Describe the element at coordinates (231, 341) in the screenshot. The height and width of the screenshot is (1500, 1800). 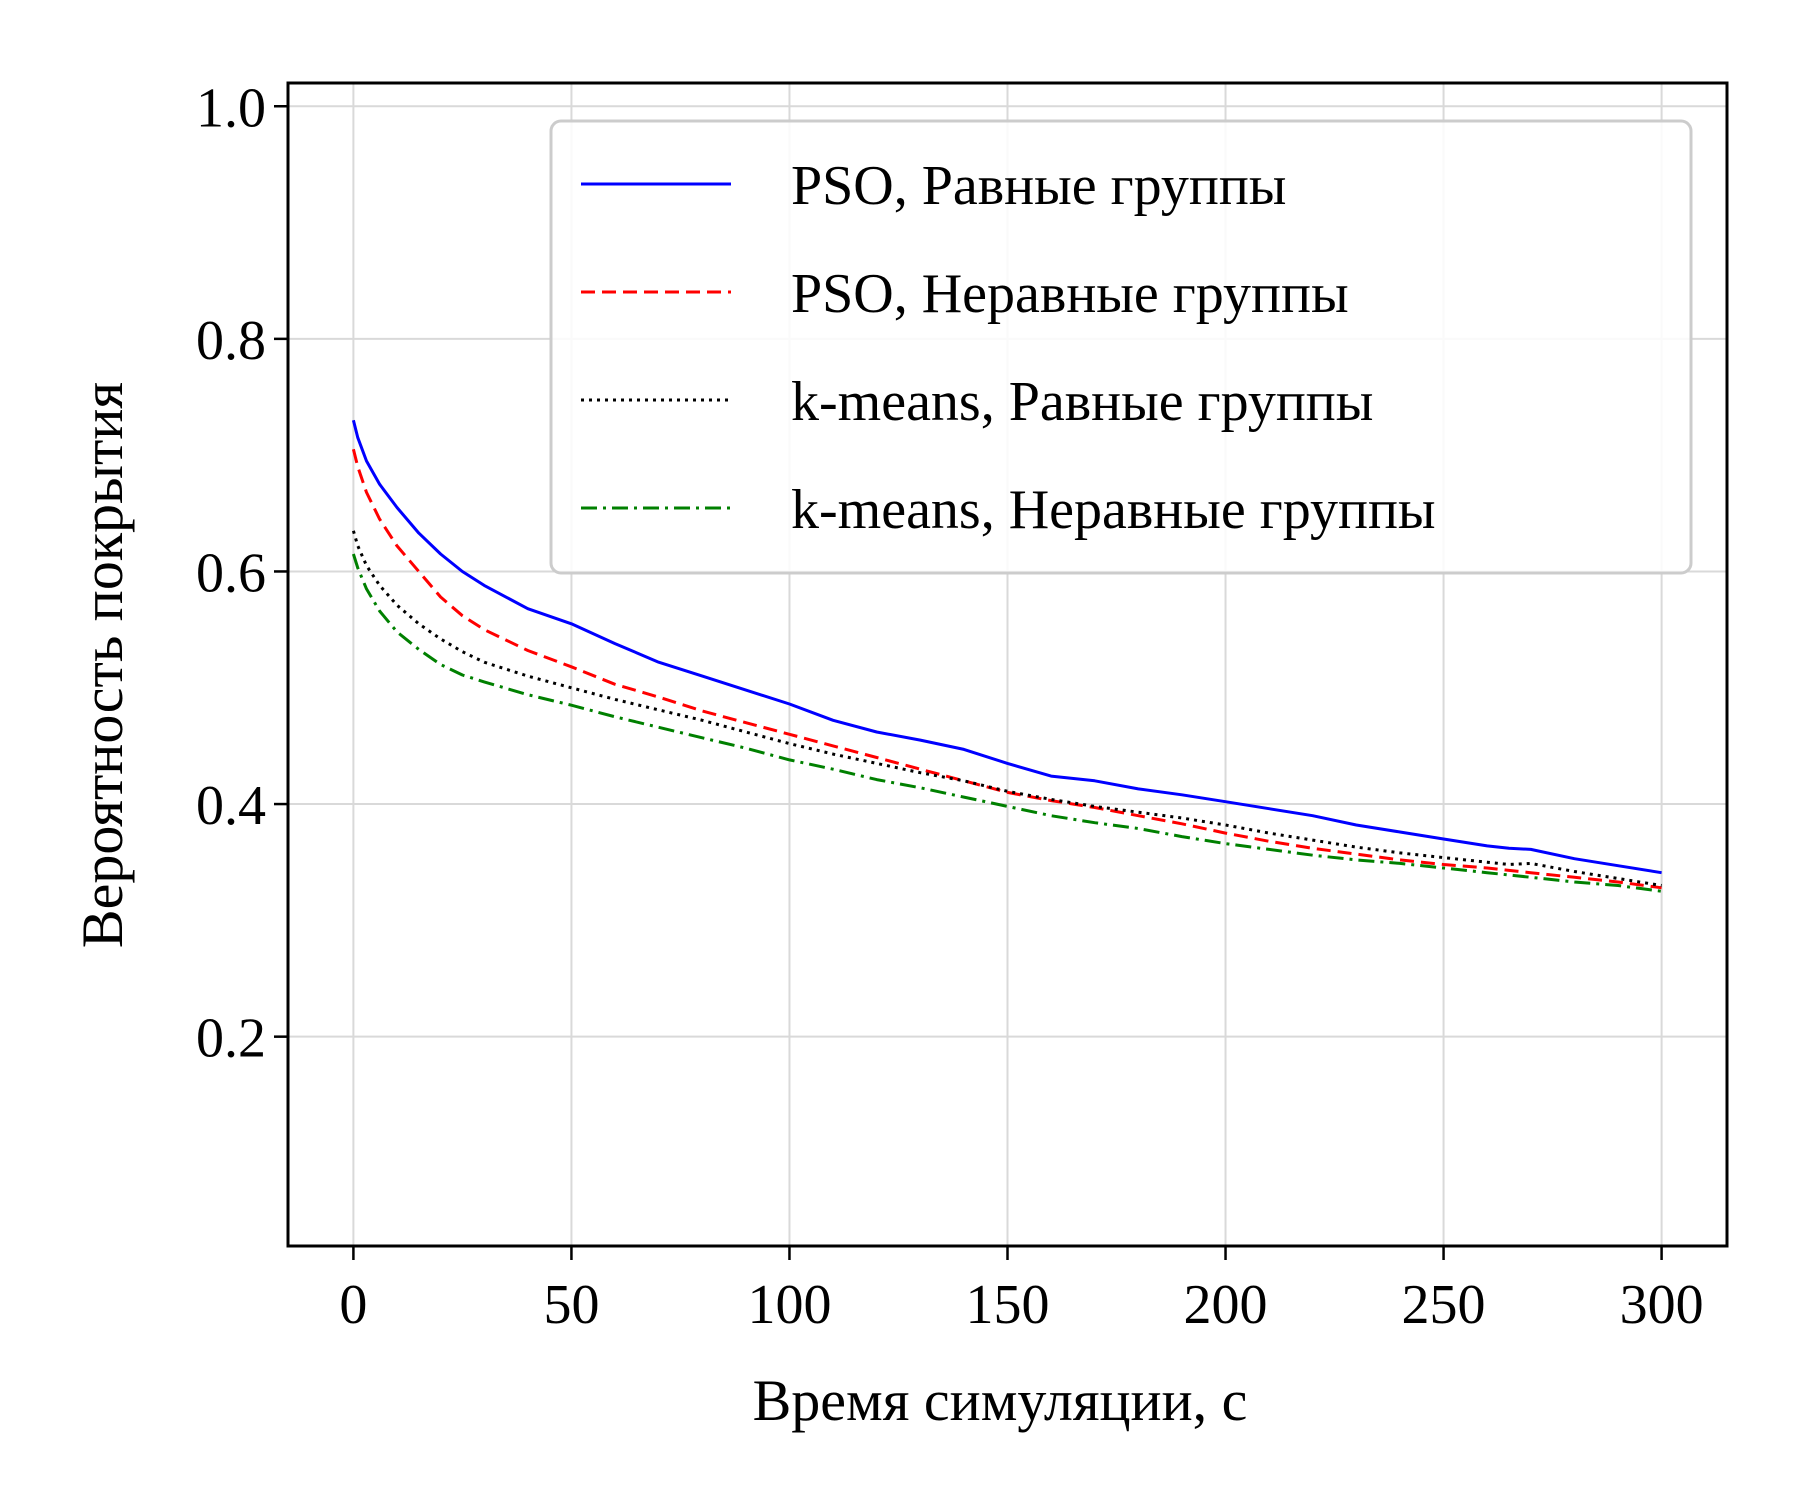
I see `y-tick-label: 0.8` at that location.